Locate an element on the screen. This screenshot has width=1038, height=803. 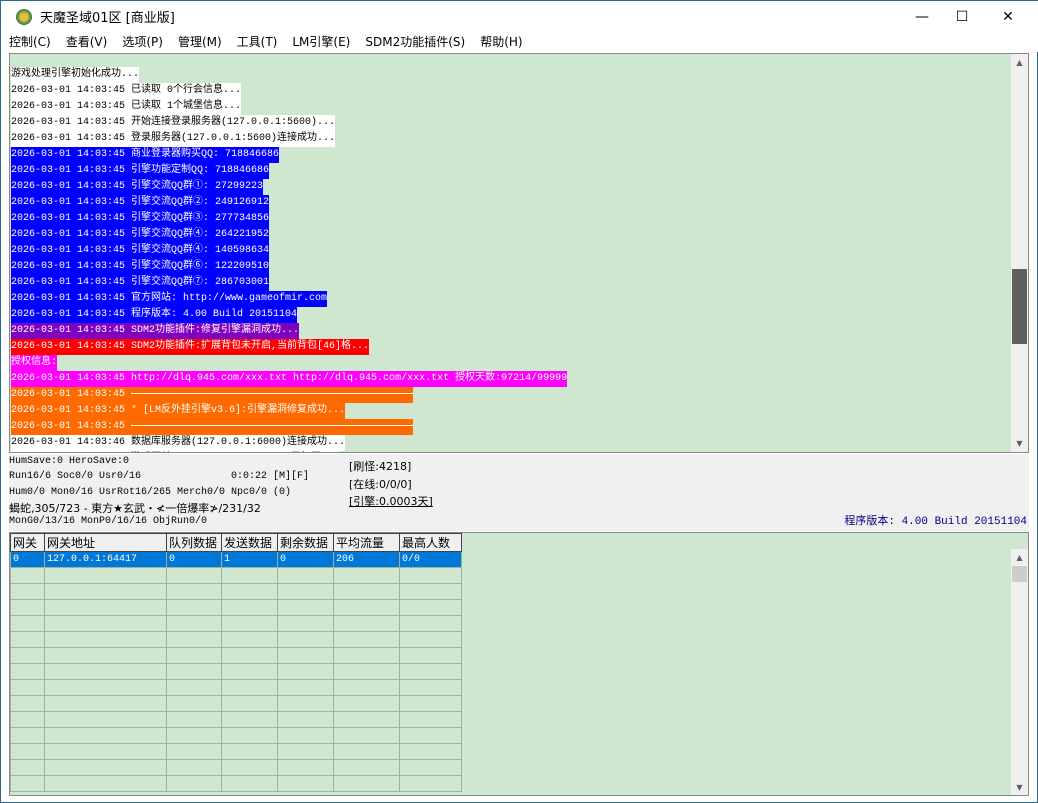
log-text: 2026-03-01 14:03:45 引擎交流QQ群③: 277734856 is located at coordinates (140, 218).